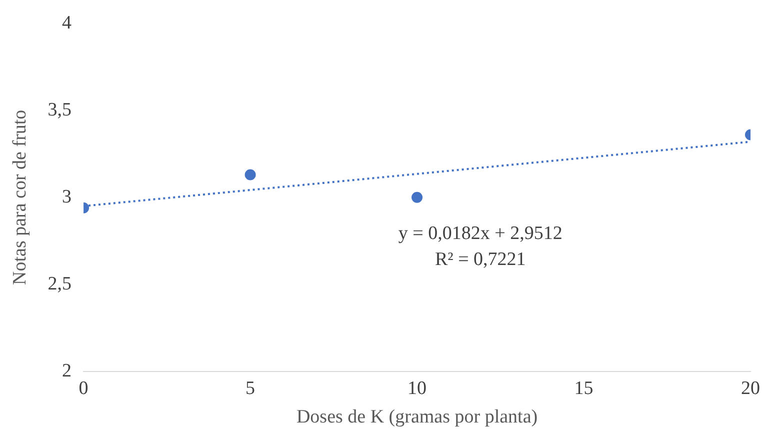 The width and height of the screenshot is (766, 429). What do you see at coordinates (67, 197) in the screenshot?
I see `y-tick-label: 3` at bounding box center [67, 197].